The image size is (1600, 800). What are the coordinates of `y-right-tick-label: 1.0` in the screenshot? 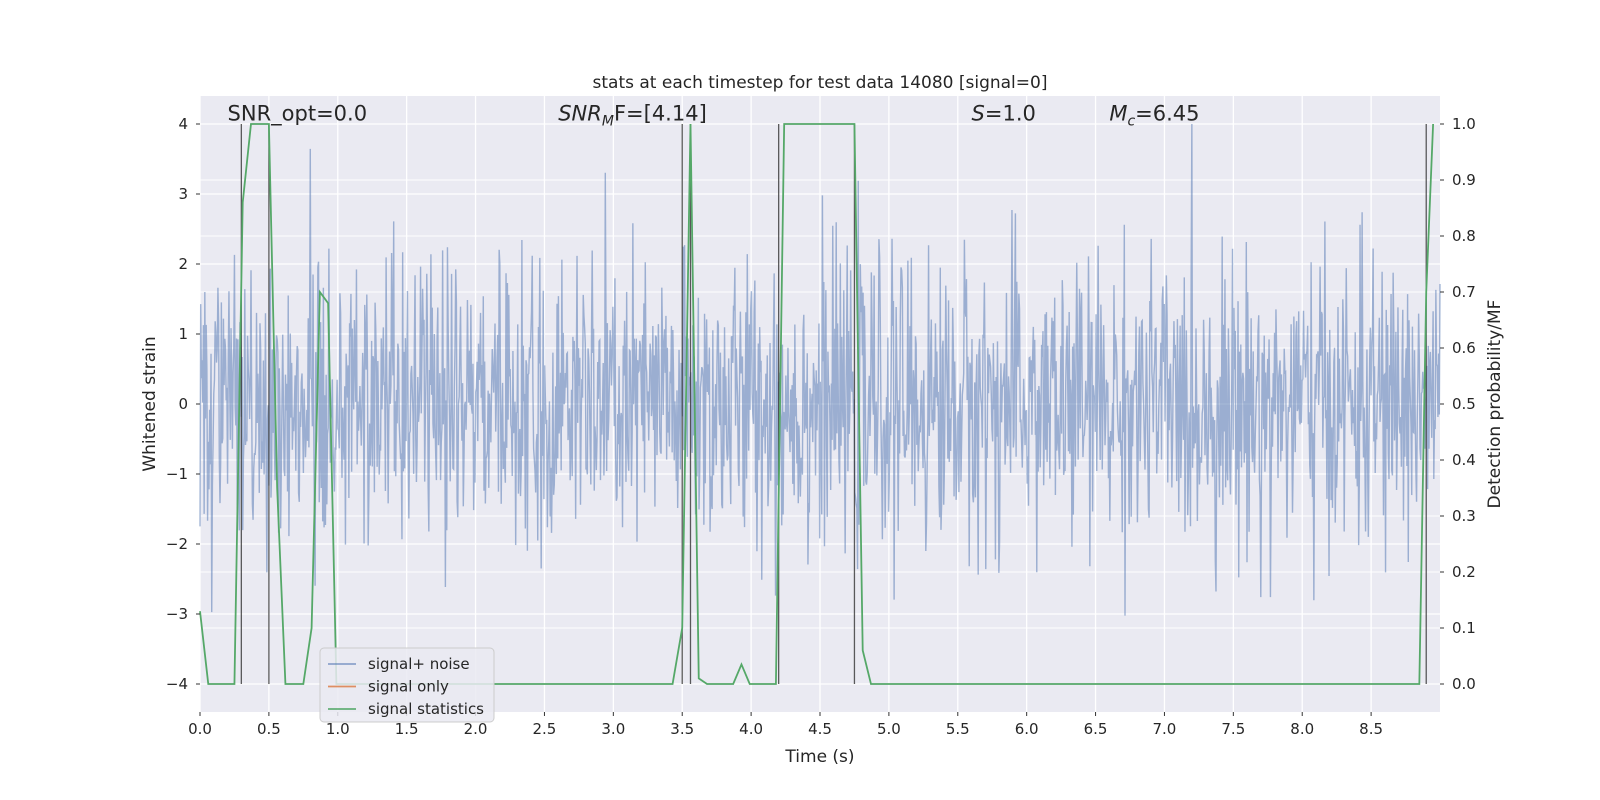 It's located at (1464, 124).